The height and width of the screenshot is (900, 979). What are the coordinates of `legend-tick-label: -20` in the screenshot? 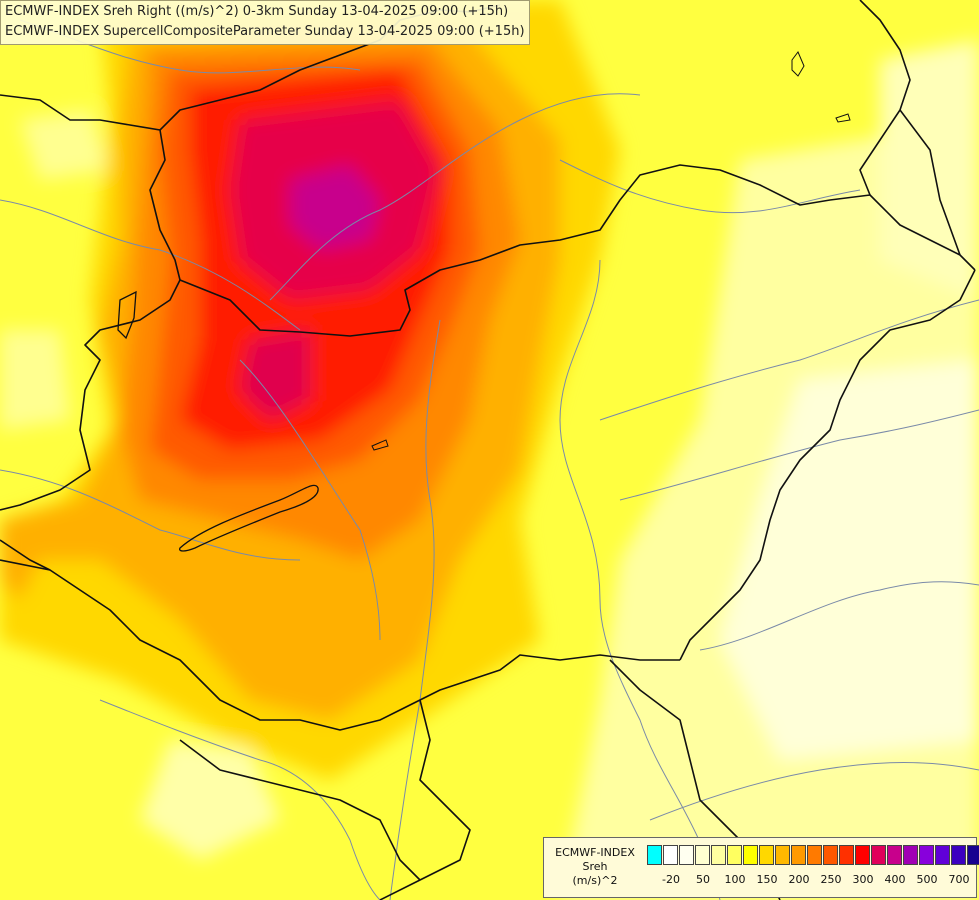 It's located at (671, 879).